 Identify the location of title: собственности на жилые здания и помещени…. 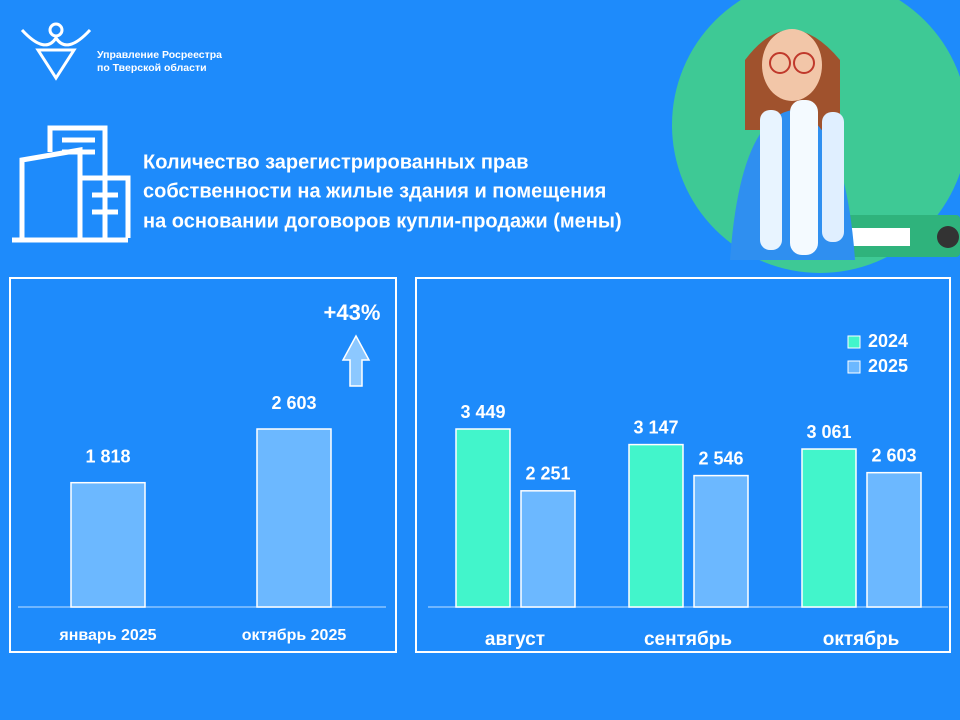
(374, 191).